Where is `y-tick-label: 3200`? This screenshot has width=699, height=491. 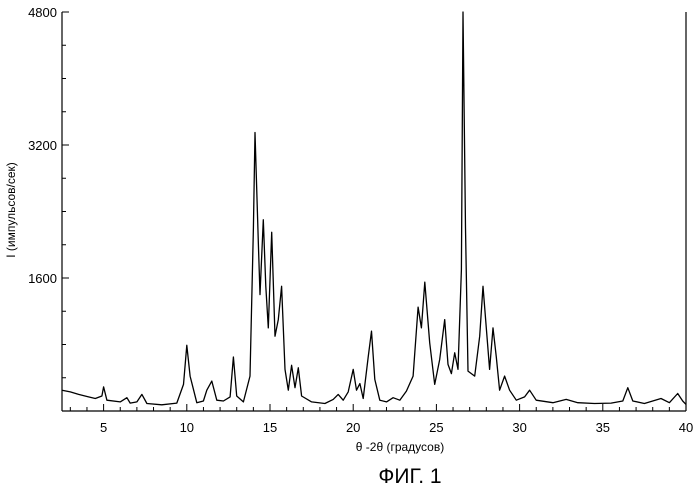
y-tick-label: 3200 is located at coordinates (42, 145).